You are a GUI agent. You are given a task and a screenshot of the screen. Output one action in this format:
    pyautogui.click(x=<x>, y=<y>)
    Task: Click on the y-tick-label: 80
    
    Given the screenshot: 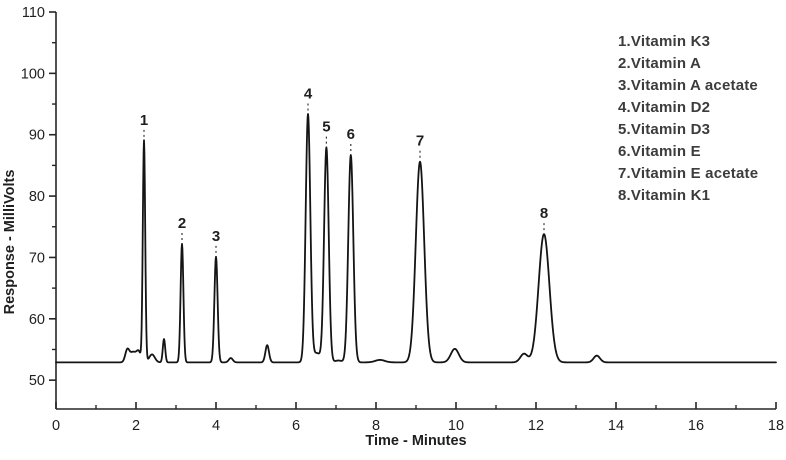 What is the action you would take?
    pyautogui.click(x=37, y=197)
    